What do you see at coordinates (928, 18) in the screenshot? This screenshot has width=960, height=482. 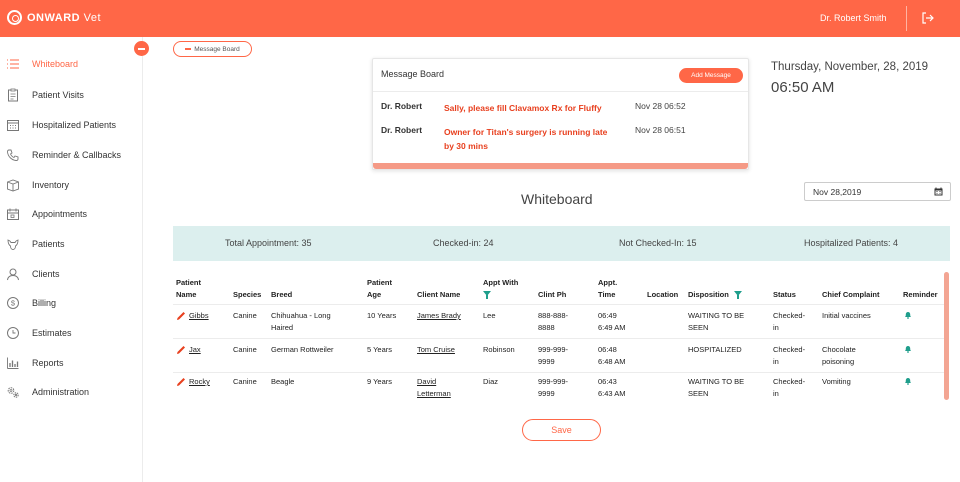 I see `logout-icon` at bounding box center [928, 18].